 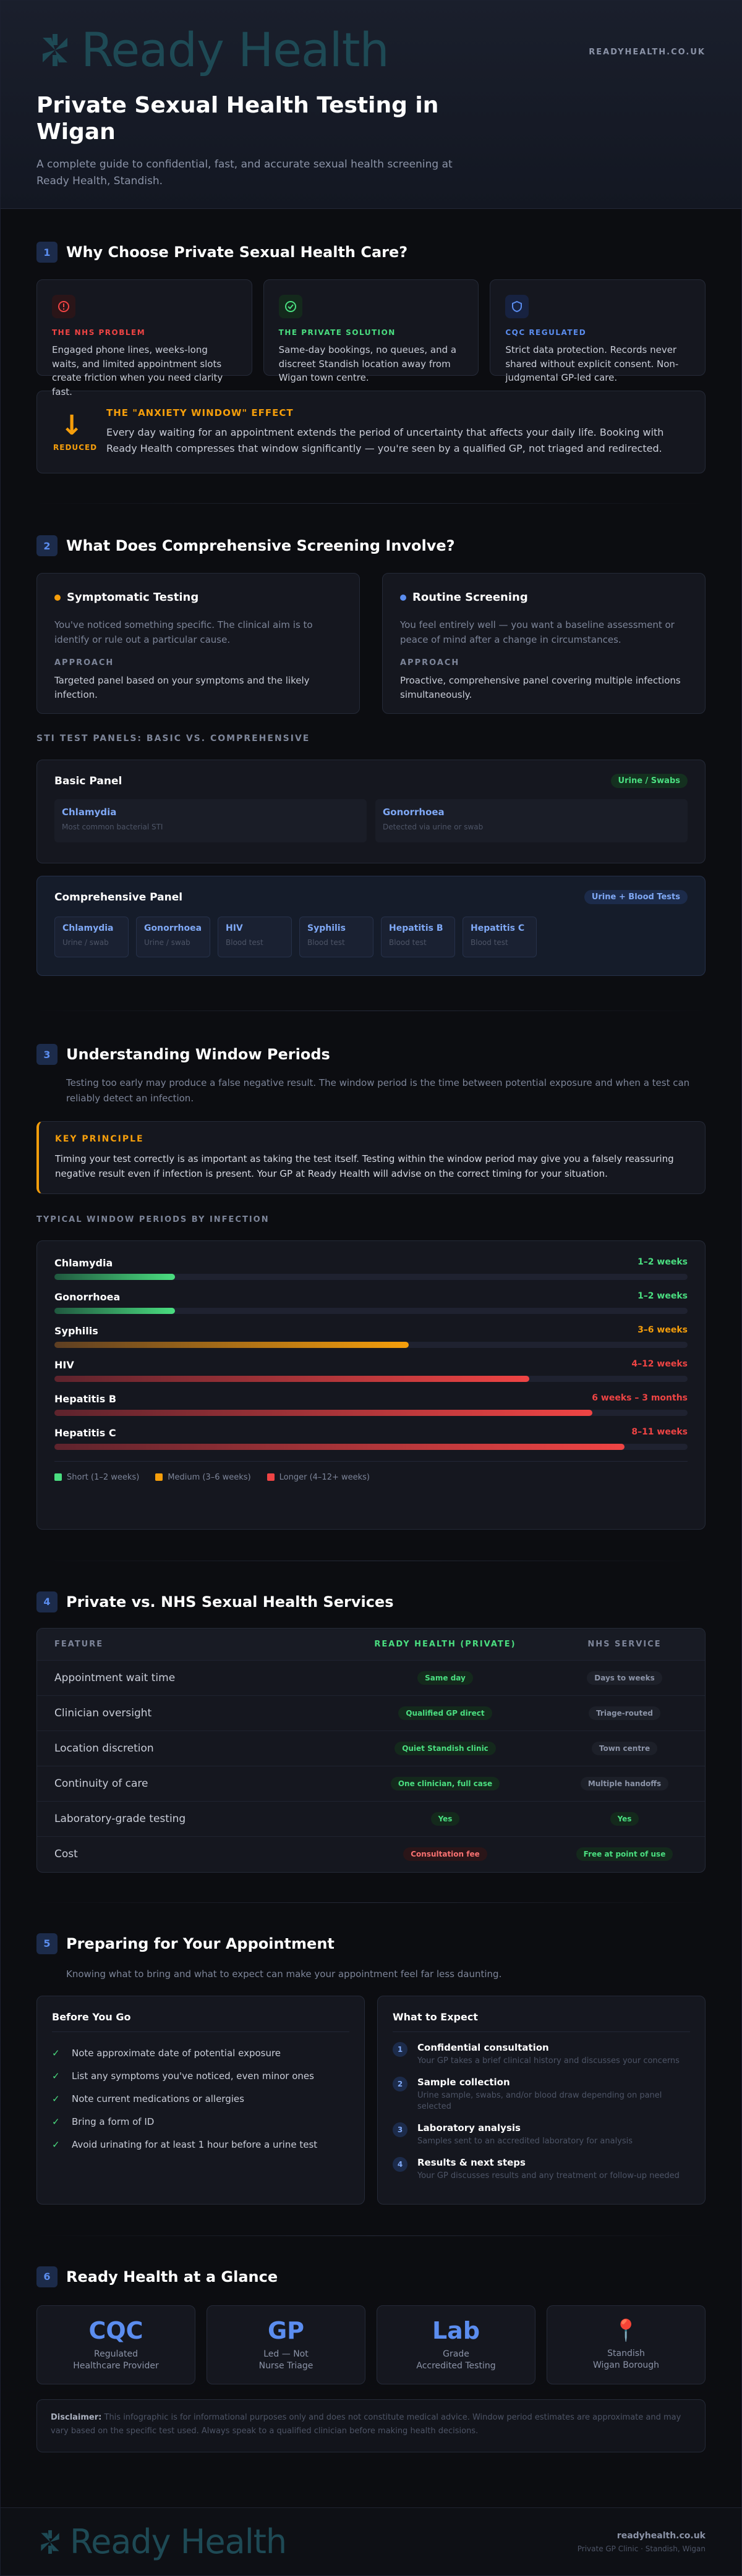 I want to click on expect-title: What to Expect, so click(x=541, y=2021).